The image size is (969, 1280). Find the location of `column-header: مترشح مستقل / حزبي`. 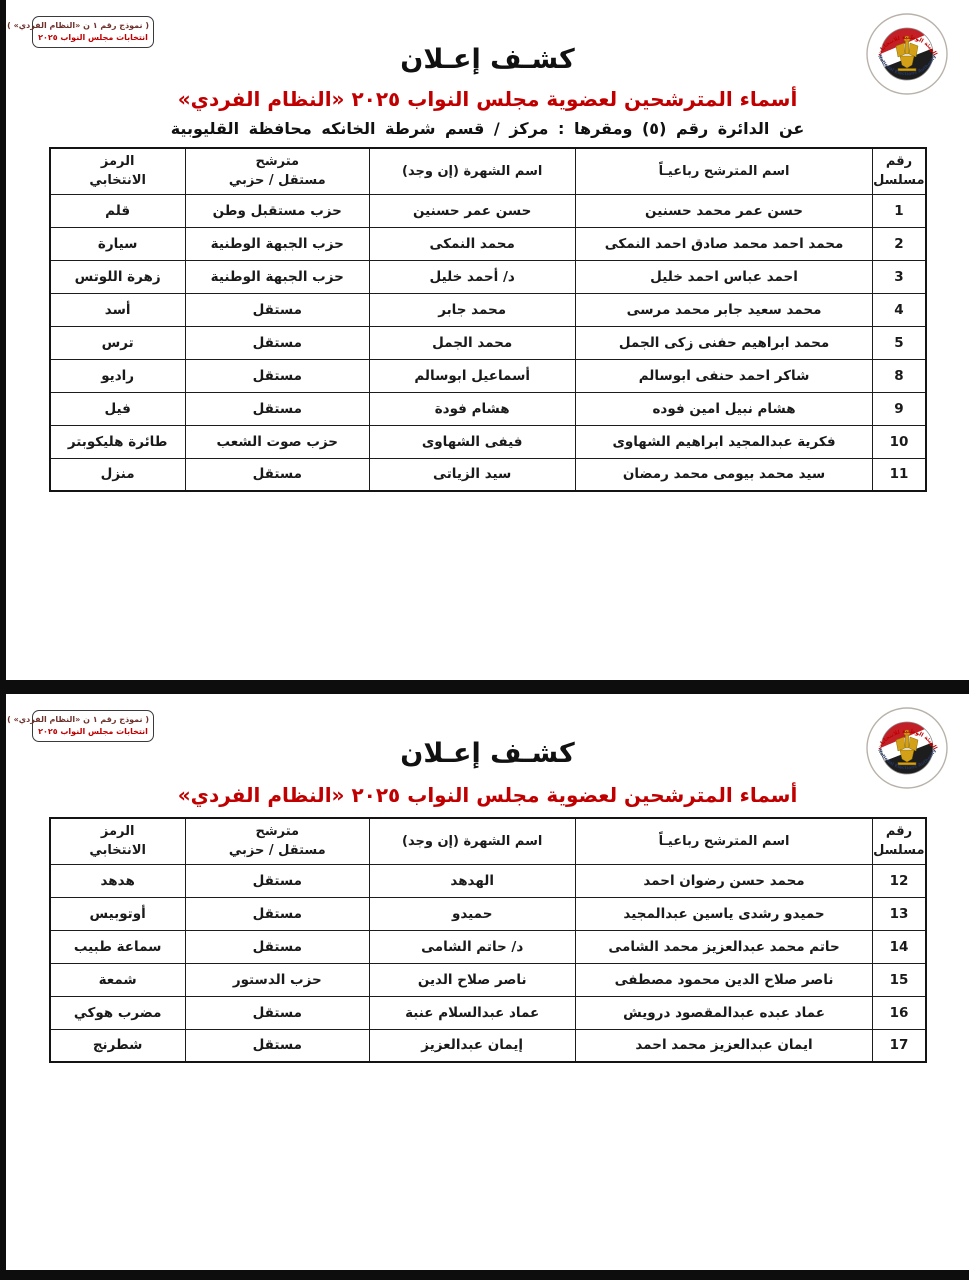

column-header: مترشح مستقل / حزبي is located at coordinates (277, 841).